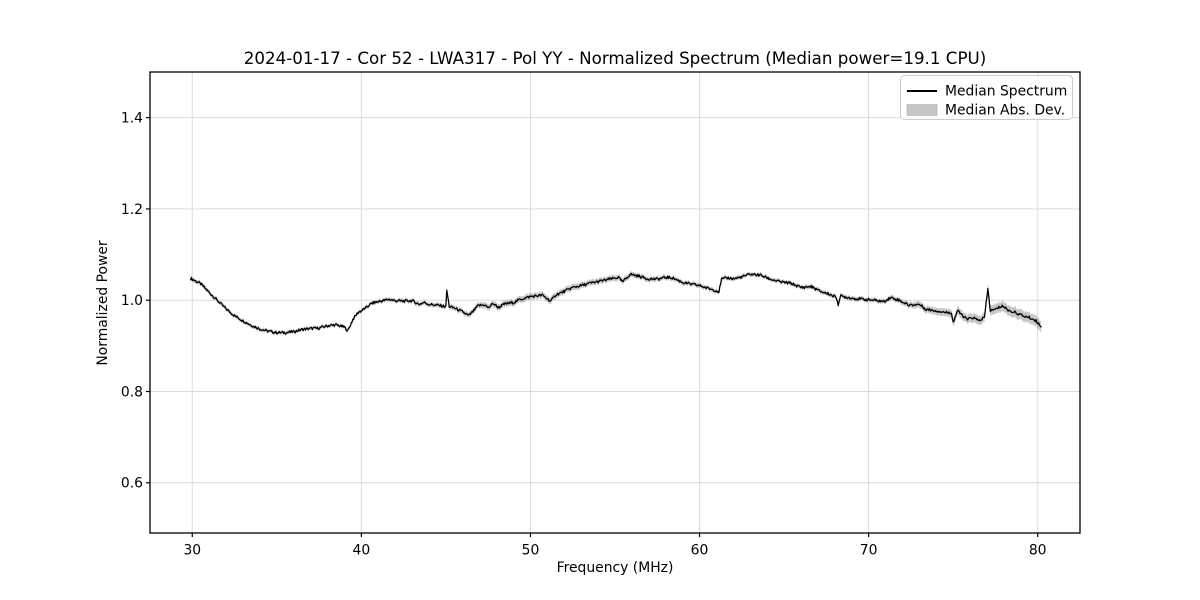 The image size is (1200, 600). Describe the element at coordinates (362, 551) in the screenshot. I see `x-tick-label: 40` at that location.